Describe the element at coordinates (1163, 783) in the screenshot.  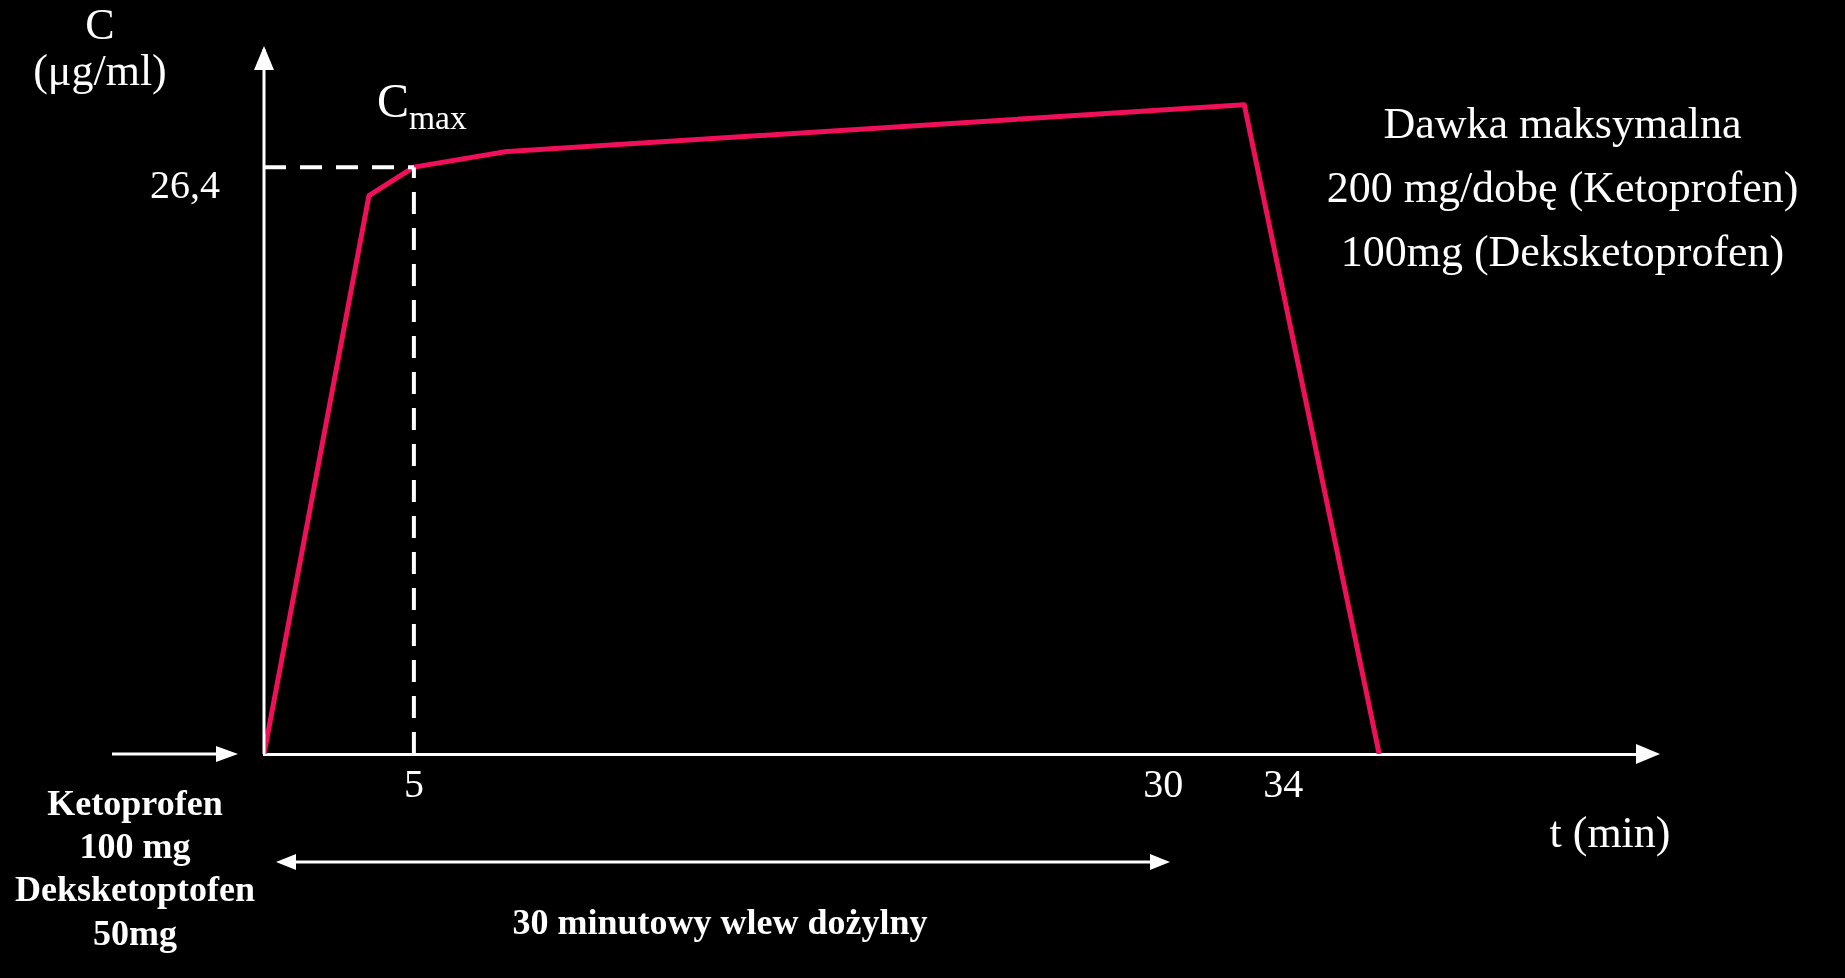
I see `x-tick-label: 30` at that location.